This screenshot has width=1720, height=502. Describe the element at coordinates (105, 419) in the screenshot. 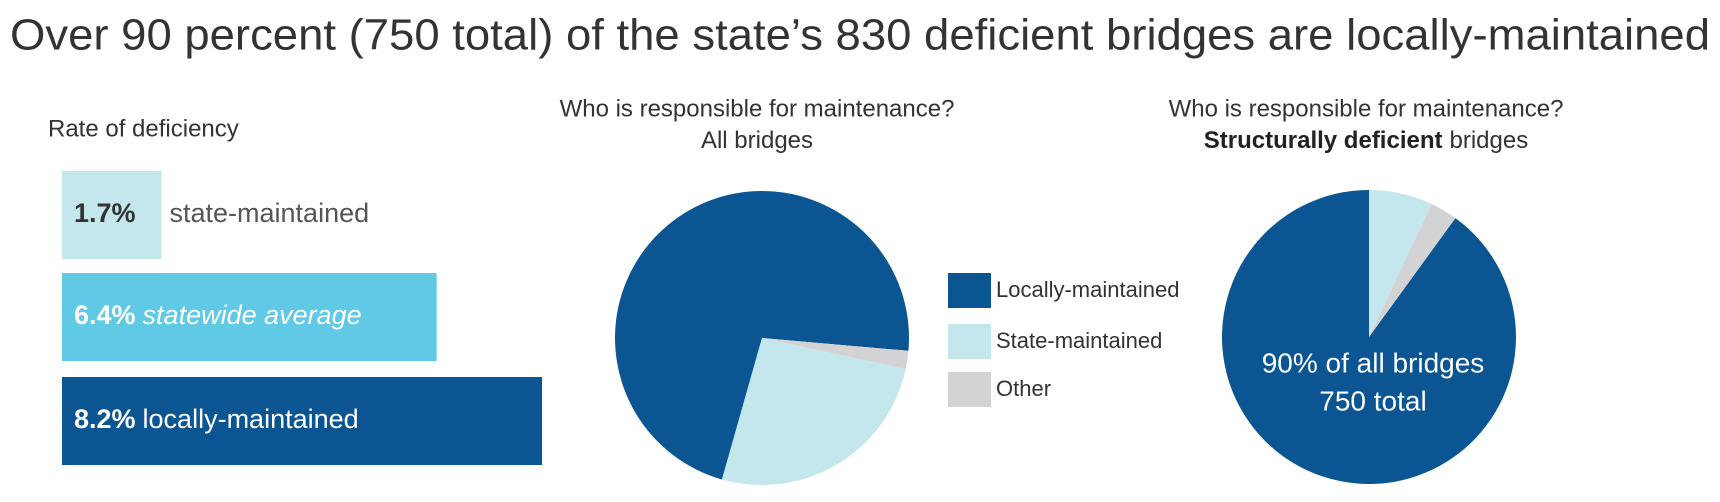

I see `value-label: 8.2%` at that location.